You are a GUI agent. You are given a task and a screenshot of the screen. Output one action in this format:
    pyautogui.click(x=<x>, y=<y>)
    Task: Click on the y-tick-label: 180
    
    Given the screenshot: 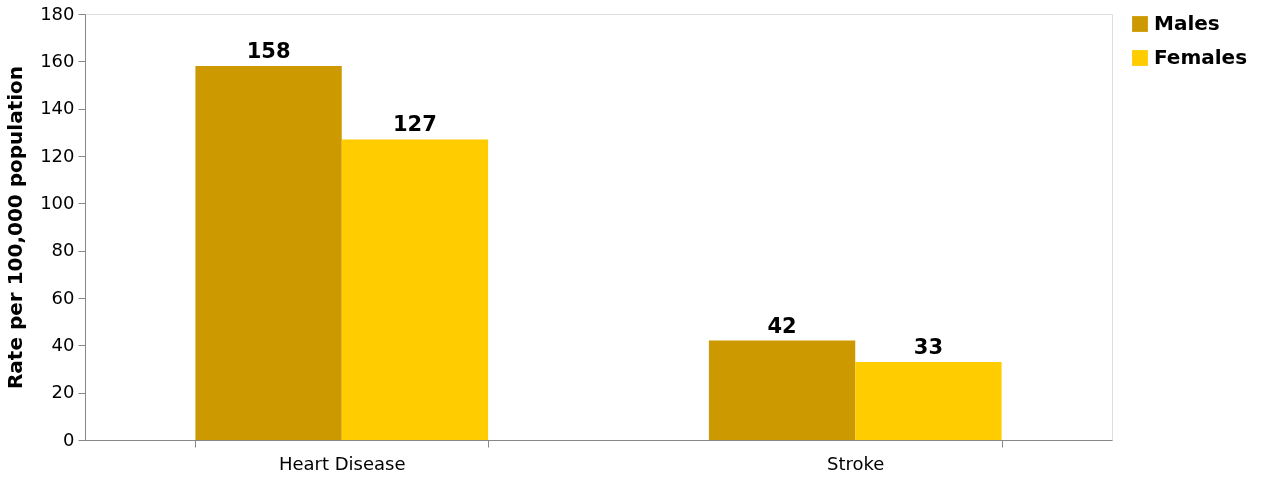 What is the action you would take?
    pyautogui.click(x=57, y=13)
    